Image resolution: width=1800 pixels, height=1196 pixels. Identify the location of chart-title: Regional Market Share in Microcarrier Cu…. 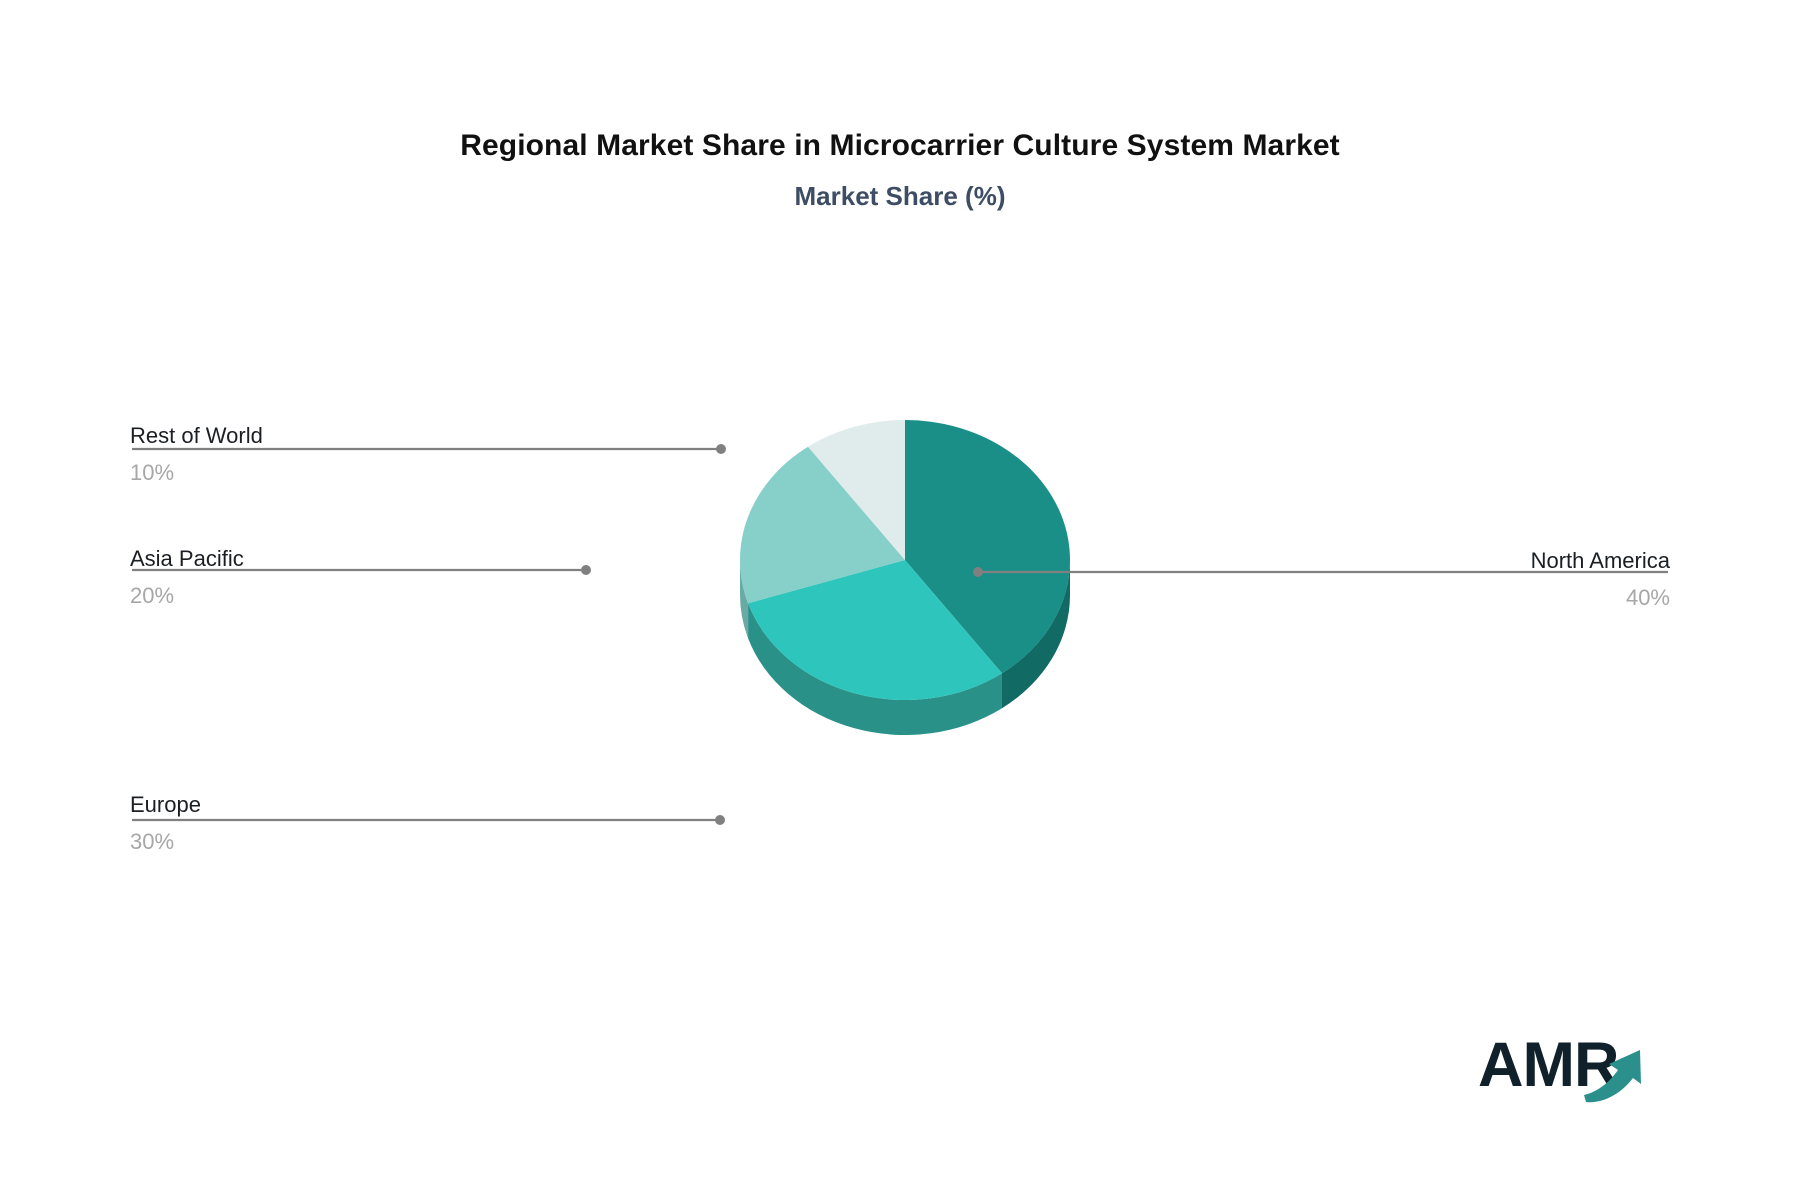
(900, 145).